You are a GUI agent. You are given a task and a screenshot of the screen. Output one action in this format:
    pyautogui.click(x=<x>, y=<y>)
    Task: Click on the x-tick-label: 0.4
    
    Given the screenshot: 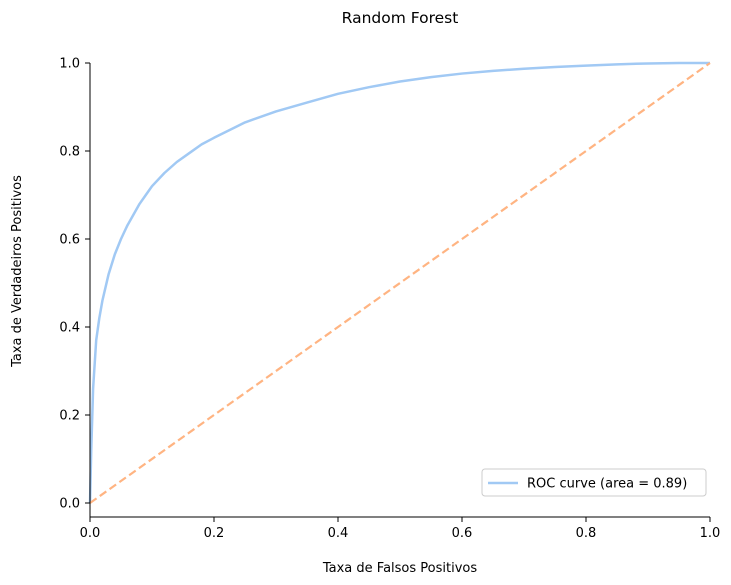 What is the action you would take?
    pyautogui.click(x=338, y=533)
    